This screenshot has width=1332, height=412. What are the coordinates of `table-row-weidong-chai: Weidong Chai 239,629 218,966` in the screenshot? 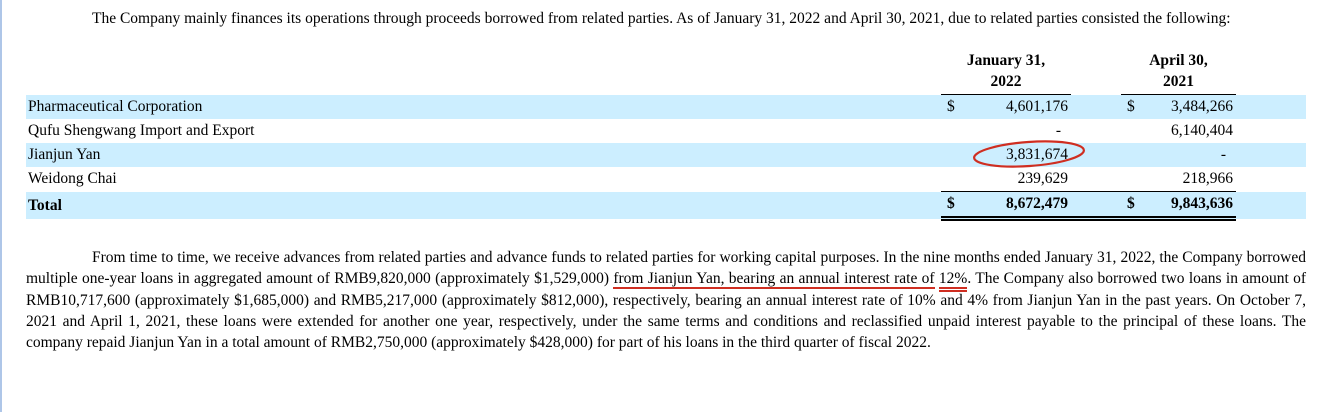 It's located at (666, 179).